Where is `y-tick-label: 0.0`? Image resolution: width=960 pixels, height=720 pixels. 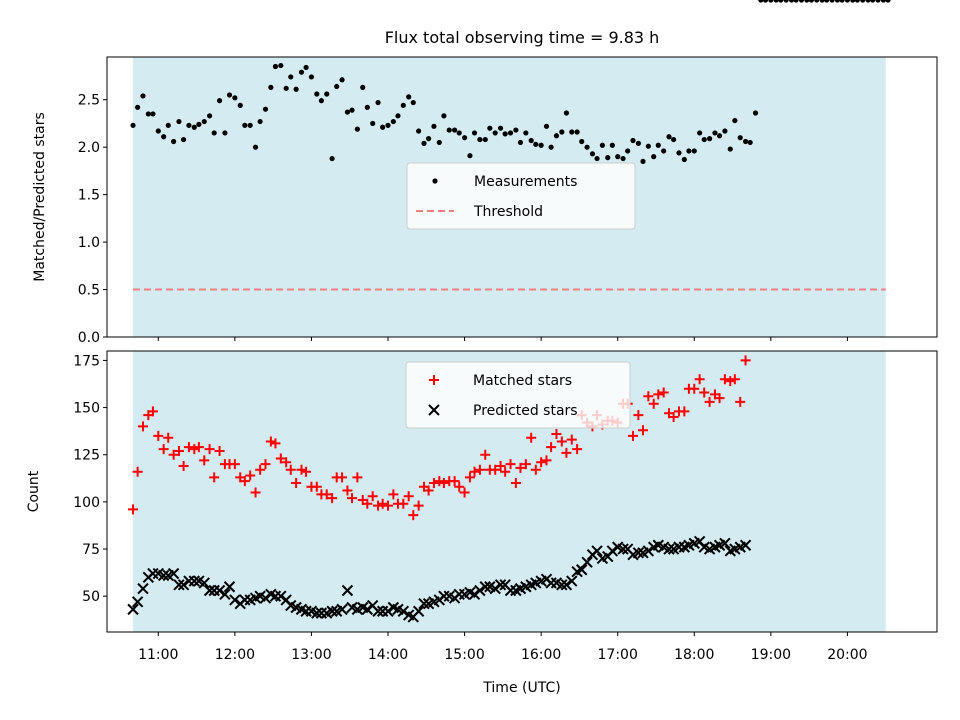
y-tick-label: 0.0 is located at coordinates (89, 338).